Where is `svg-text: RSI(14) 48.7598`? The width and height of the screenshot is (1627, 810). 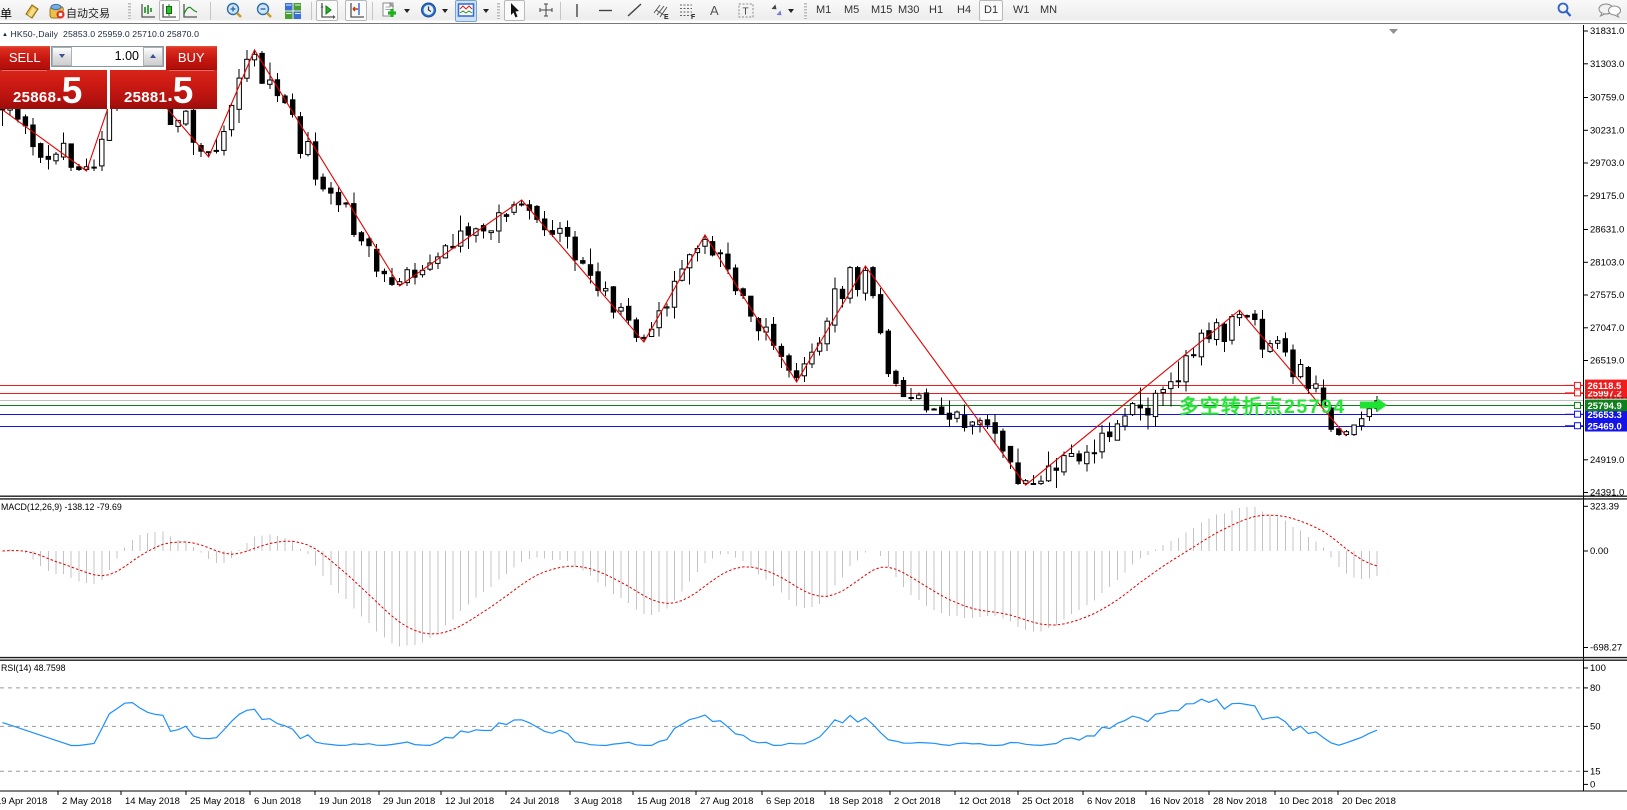 svg-text: RSI(14) 48.7598 is located at coordinates (33, 668).